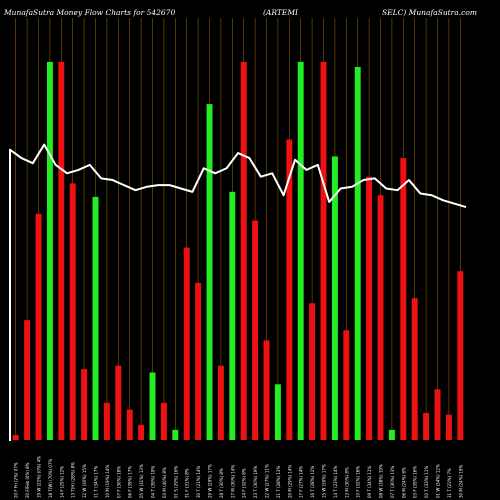 Image resolution: width=500 pixels, height=500 pixels. I want to click on x-tick-label: 19 W (22%) (0%) 4%, so click(39, 477).